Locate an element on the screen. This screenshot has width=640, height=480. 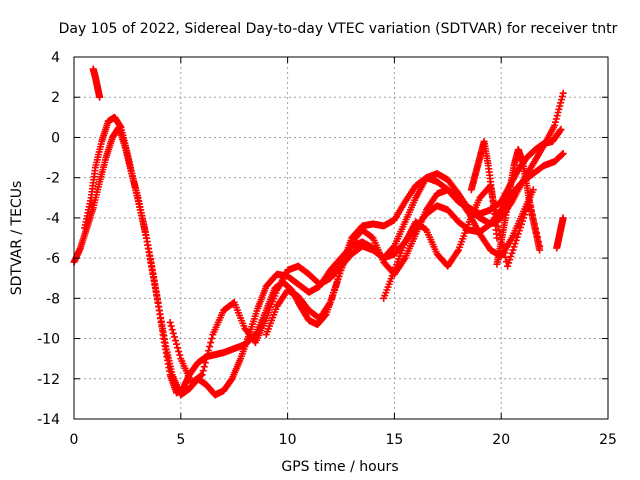
y-tick-label: -6 is located at coordinates (53, 259).